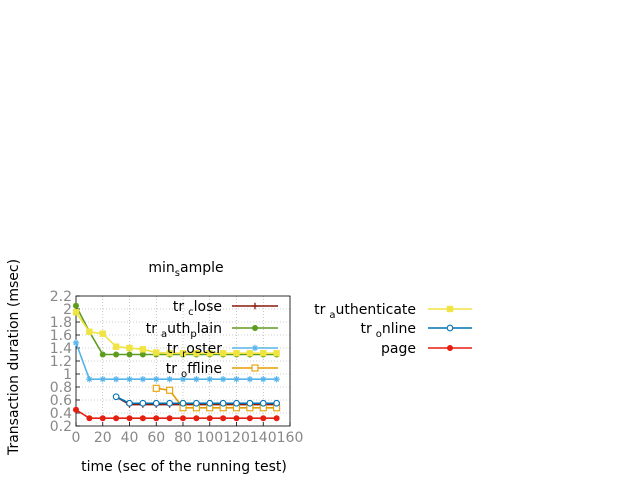 The height and width of the screenshot is (480, 640). I want to click on legend-item-tr-authenticate: tr authenticate, so click(393, 311).